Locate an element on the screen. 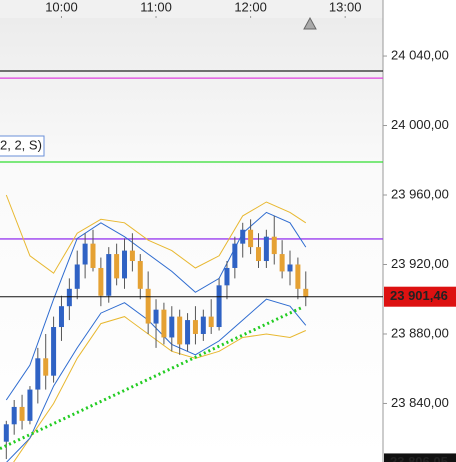 The height and width of the screenshot is (462, 456). x-tick-label: 11:00 is located at coordinates (156, 7).